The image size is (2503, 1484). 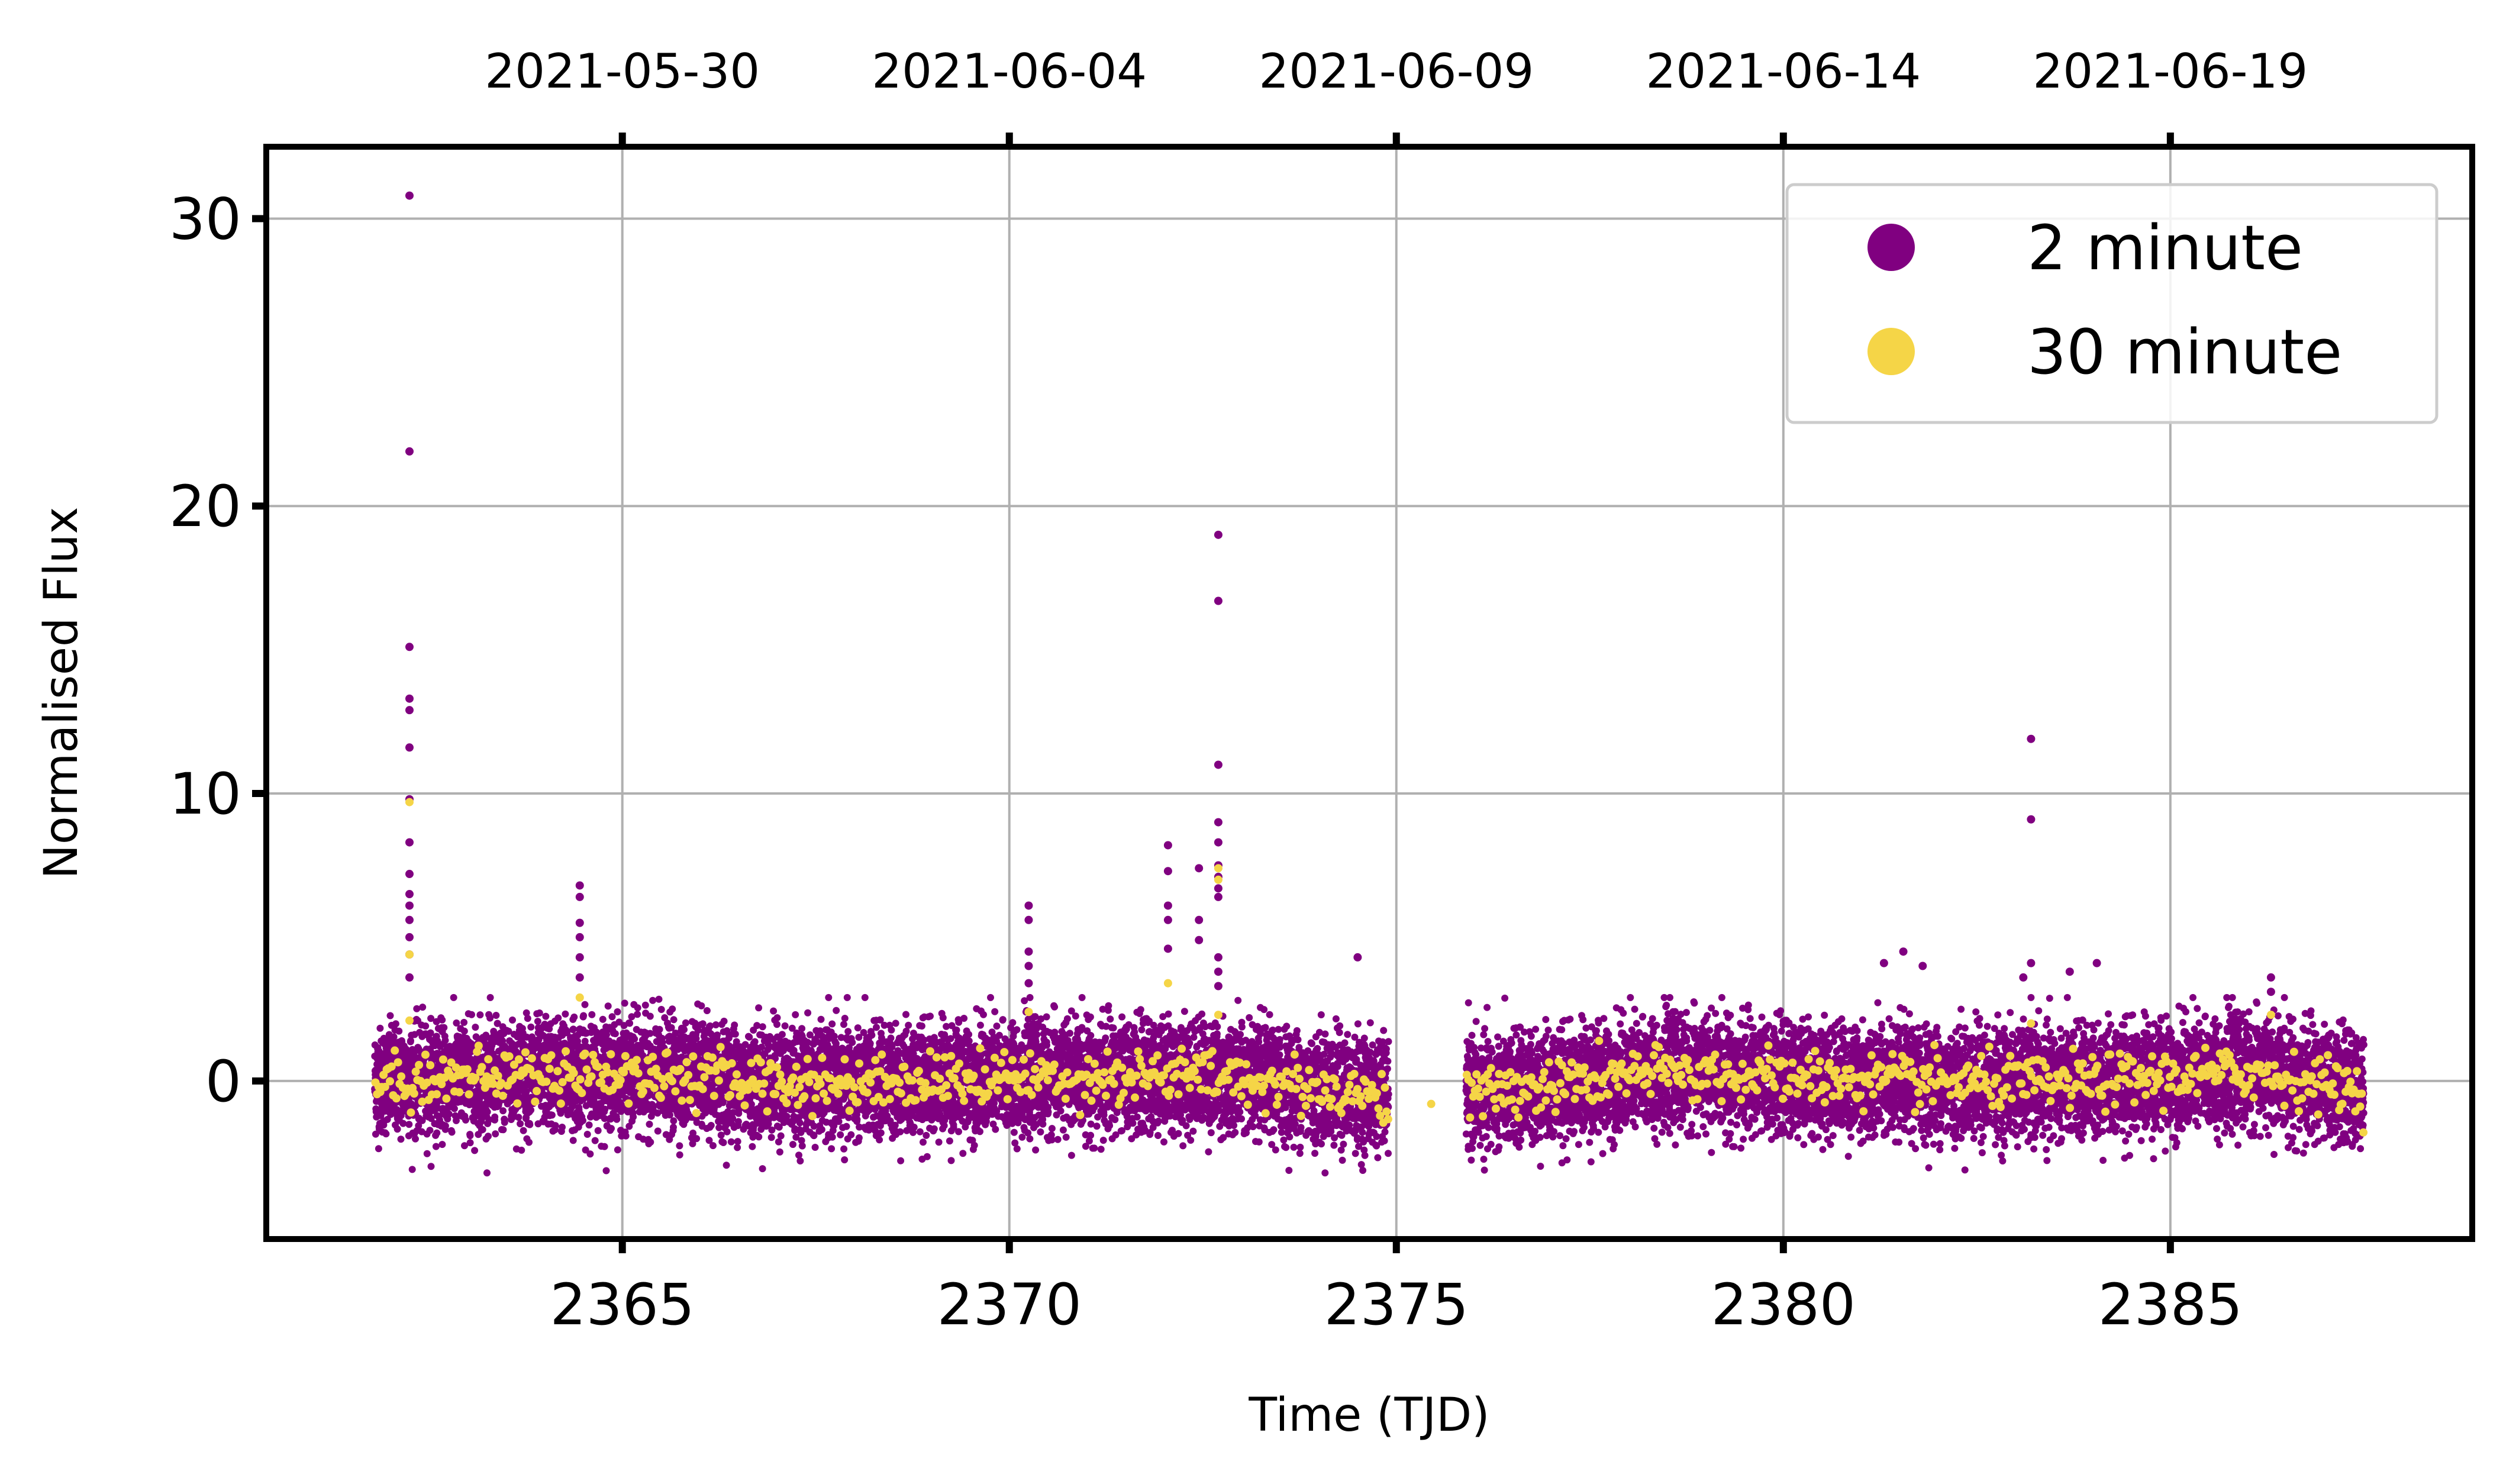 I want to click on legend-label-2-minute: 2 minute, so click(x=2165, y=248).